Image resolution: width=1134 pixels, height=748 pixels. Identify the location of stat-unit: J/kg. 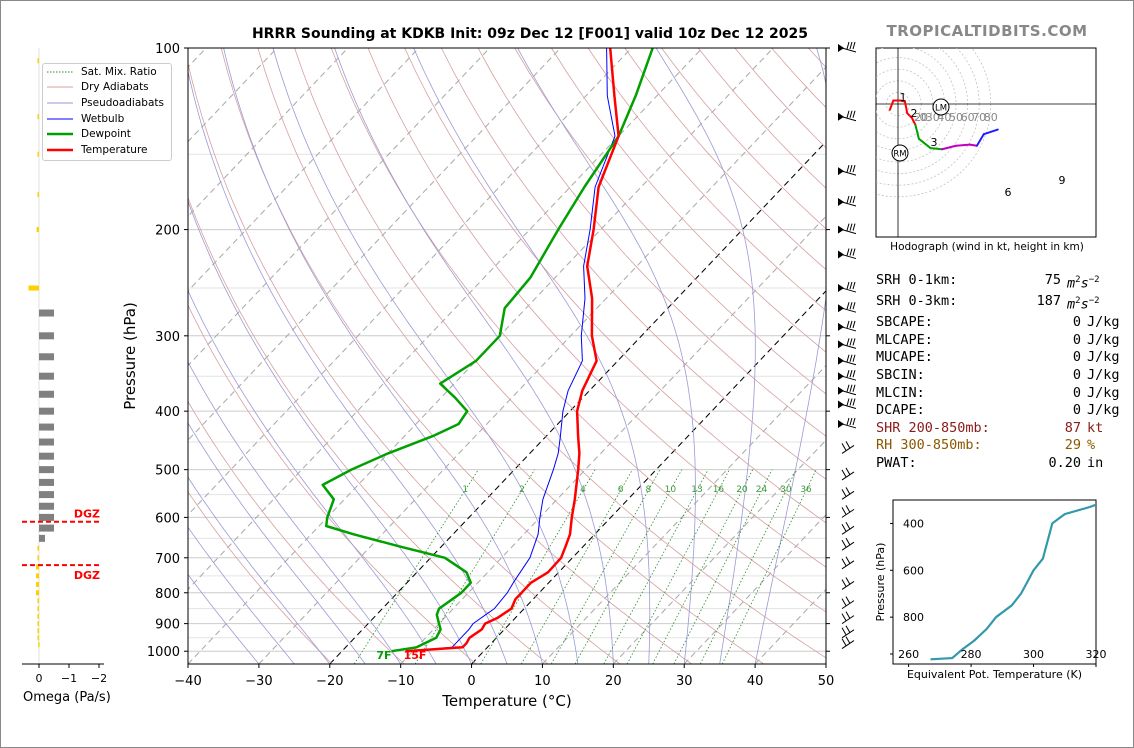
(1103, 374).